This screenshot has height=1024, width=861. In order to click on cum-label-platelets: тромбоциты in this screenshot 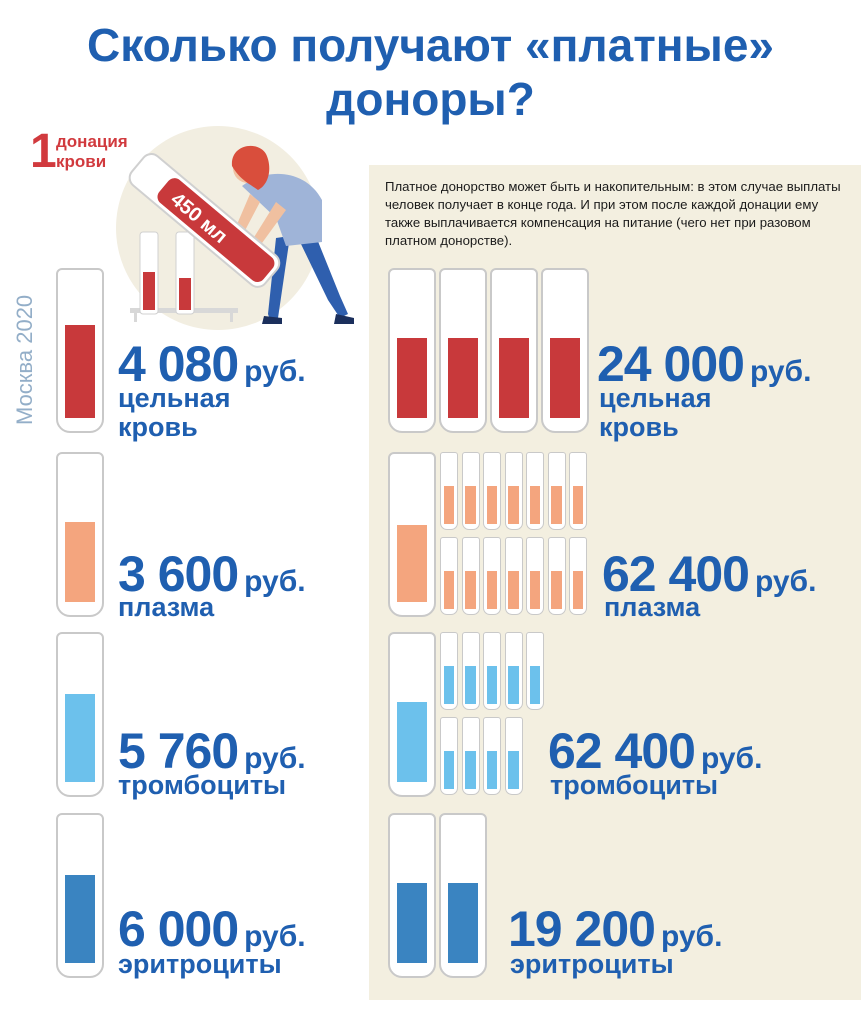, I will do `click(634, 785)`.